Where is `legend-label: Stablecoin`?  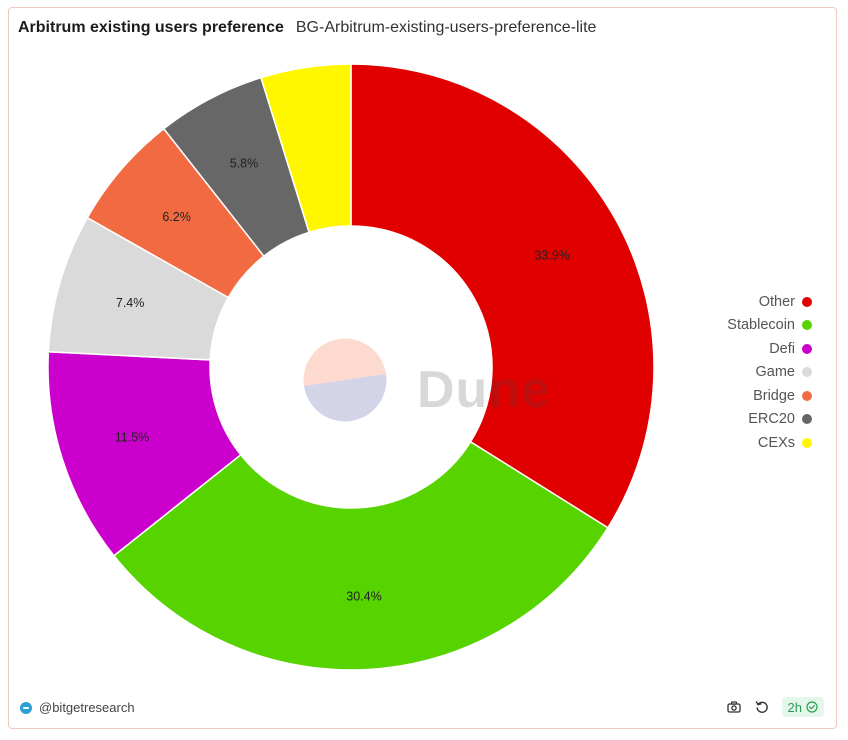
legend-label: Stablecoin is located at coordinates (761, 325).